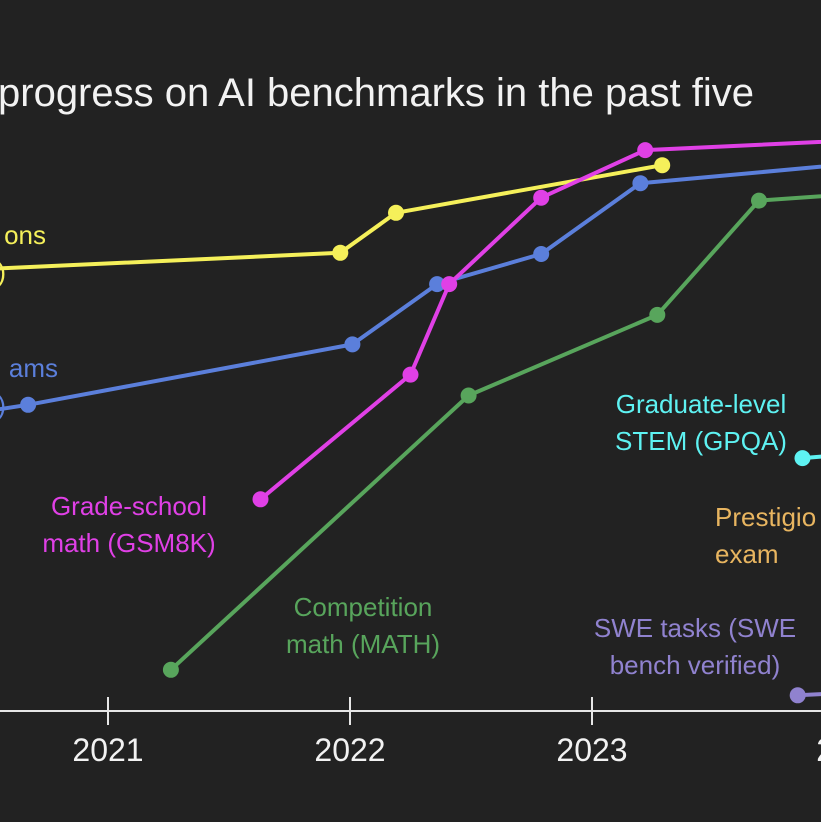 The image size is (821, 822). Describe the element at coordinates (446, 732) in the screenshot. I see `x-axis-ticks: 2021 2022 2023 20` at that location.